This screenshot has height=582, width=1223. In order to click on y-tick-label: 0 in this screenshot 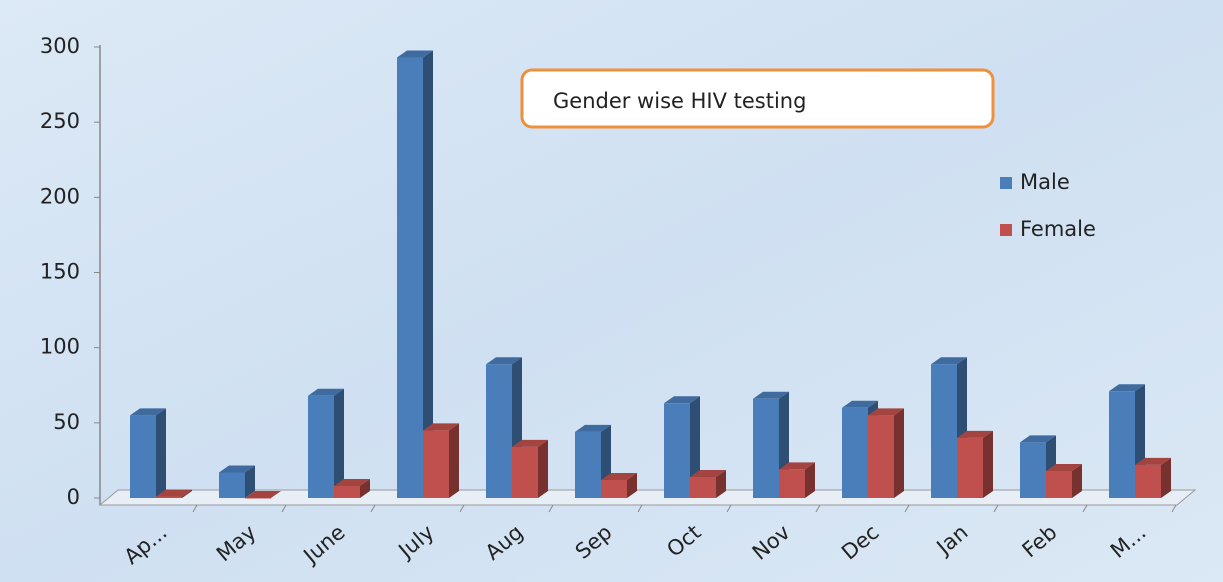, I will do `click(73, 497)`.